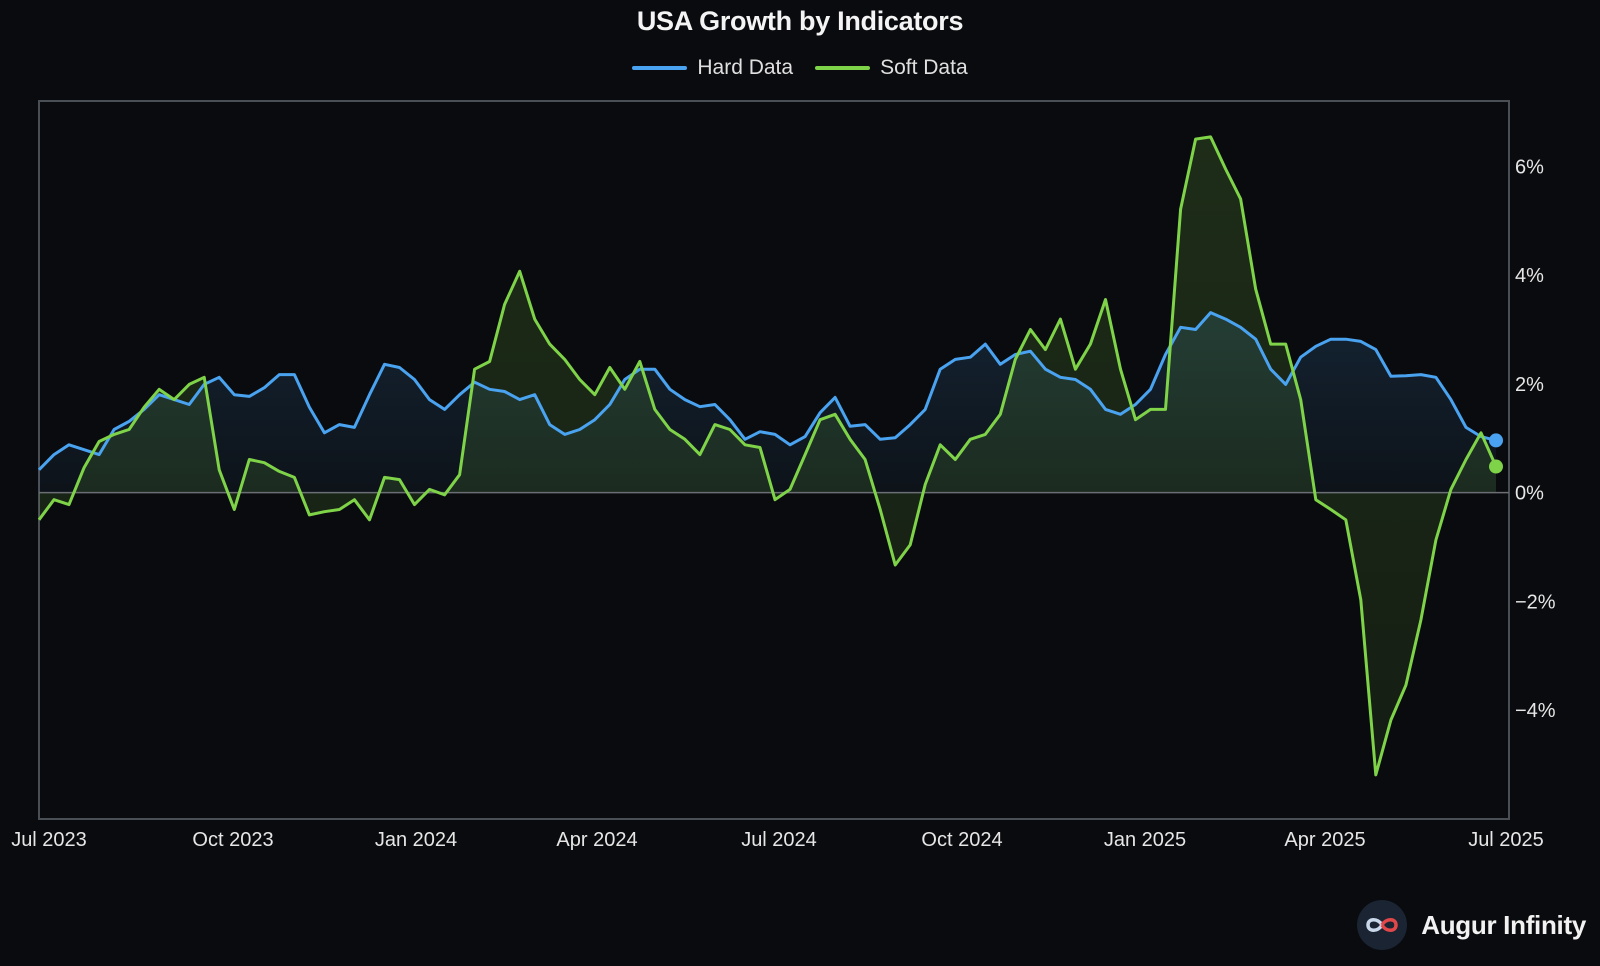 The width and height of the screenshot is (1600, 966). Describe the element at coordinates (1529, 276) in the screenshot. I see `y-tick-label: 4%` at that location.